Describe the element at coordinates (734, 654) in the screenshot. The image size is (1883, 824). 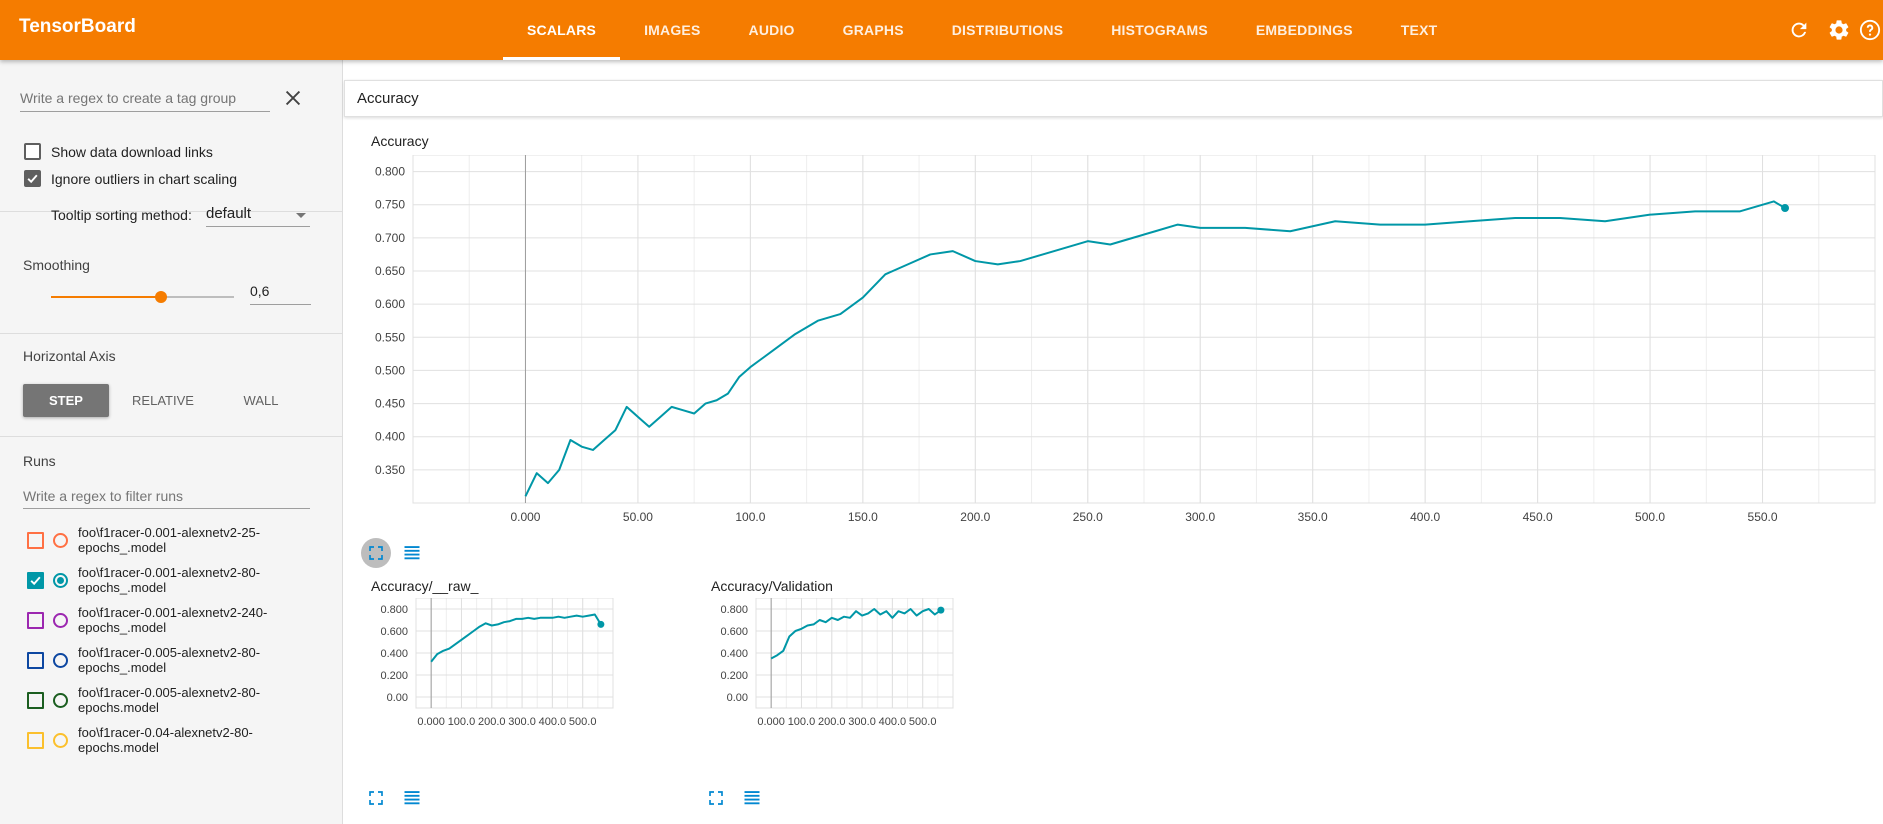
I see `y-tick-label: 0.400` at that location.